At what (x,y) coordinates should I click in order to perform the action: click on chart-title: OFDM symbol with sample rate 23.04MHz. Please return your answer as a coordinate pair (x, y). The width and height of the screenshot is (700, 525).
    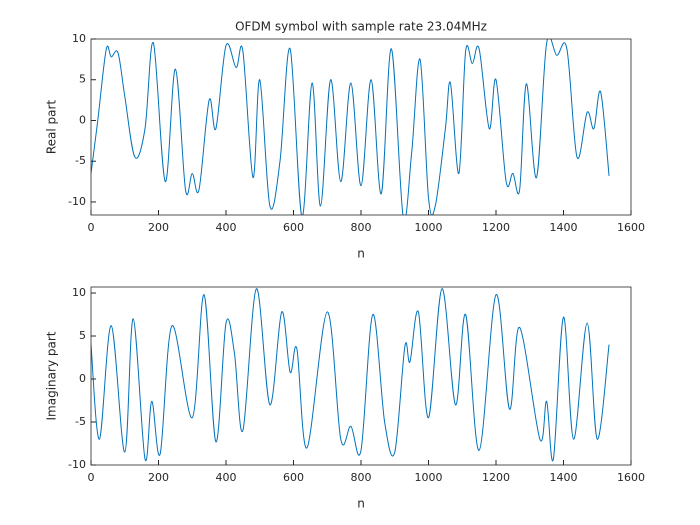
    Looking at the image, I should click on (361, 27).